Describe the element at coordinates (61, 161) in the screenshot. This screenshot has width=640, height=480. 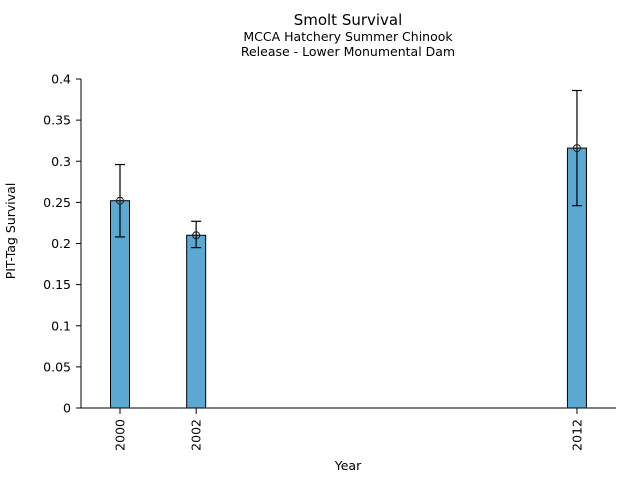
I see `y-tick-label-0.3: 0.3` at that location.